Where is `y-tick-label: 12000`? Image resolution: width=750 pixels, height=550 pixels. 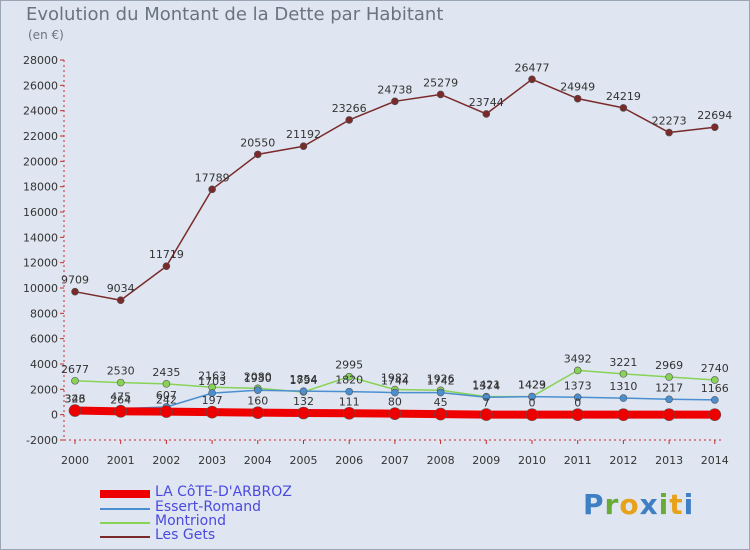 y-tick-label: 12000 is located at coordinates (40, 263).